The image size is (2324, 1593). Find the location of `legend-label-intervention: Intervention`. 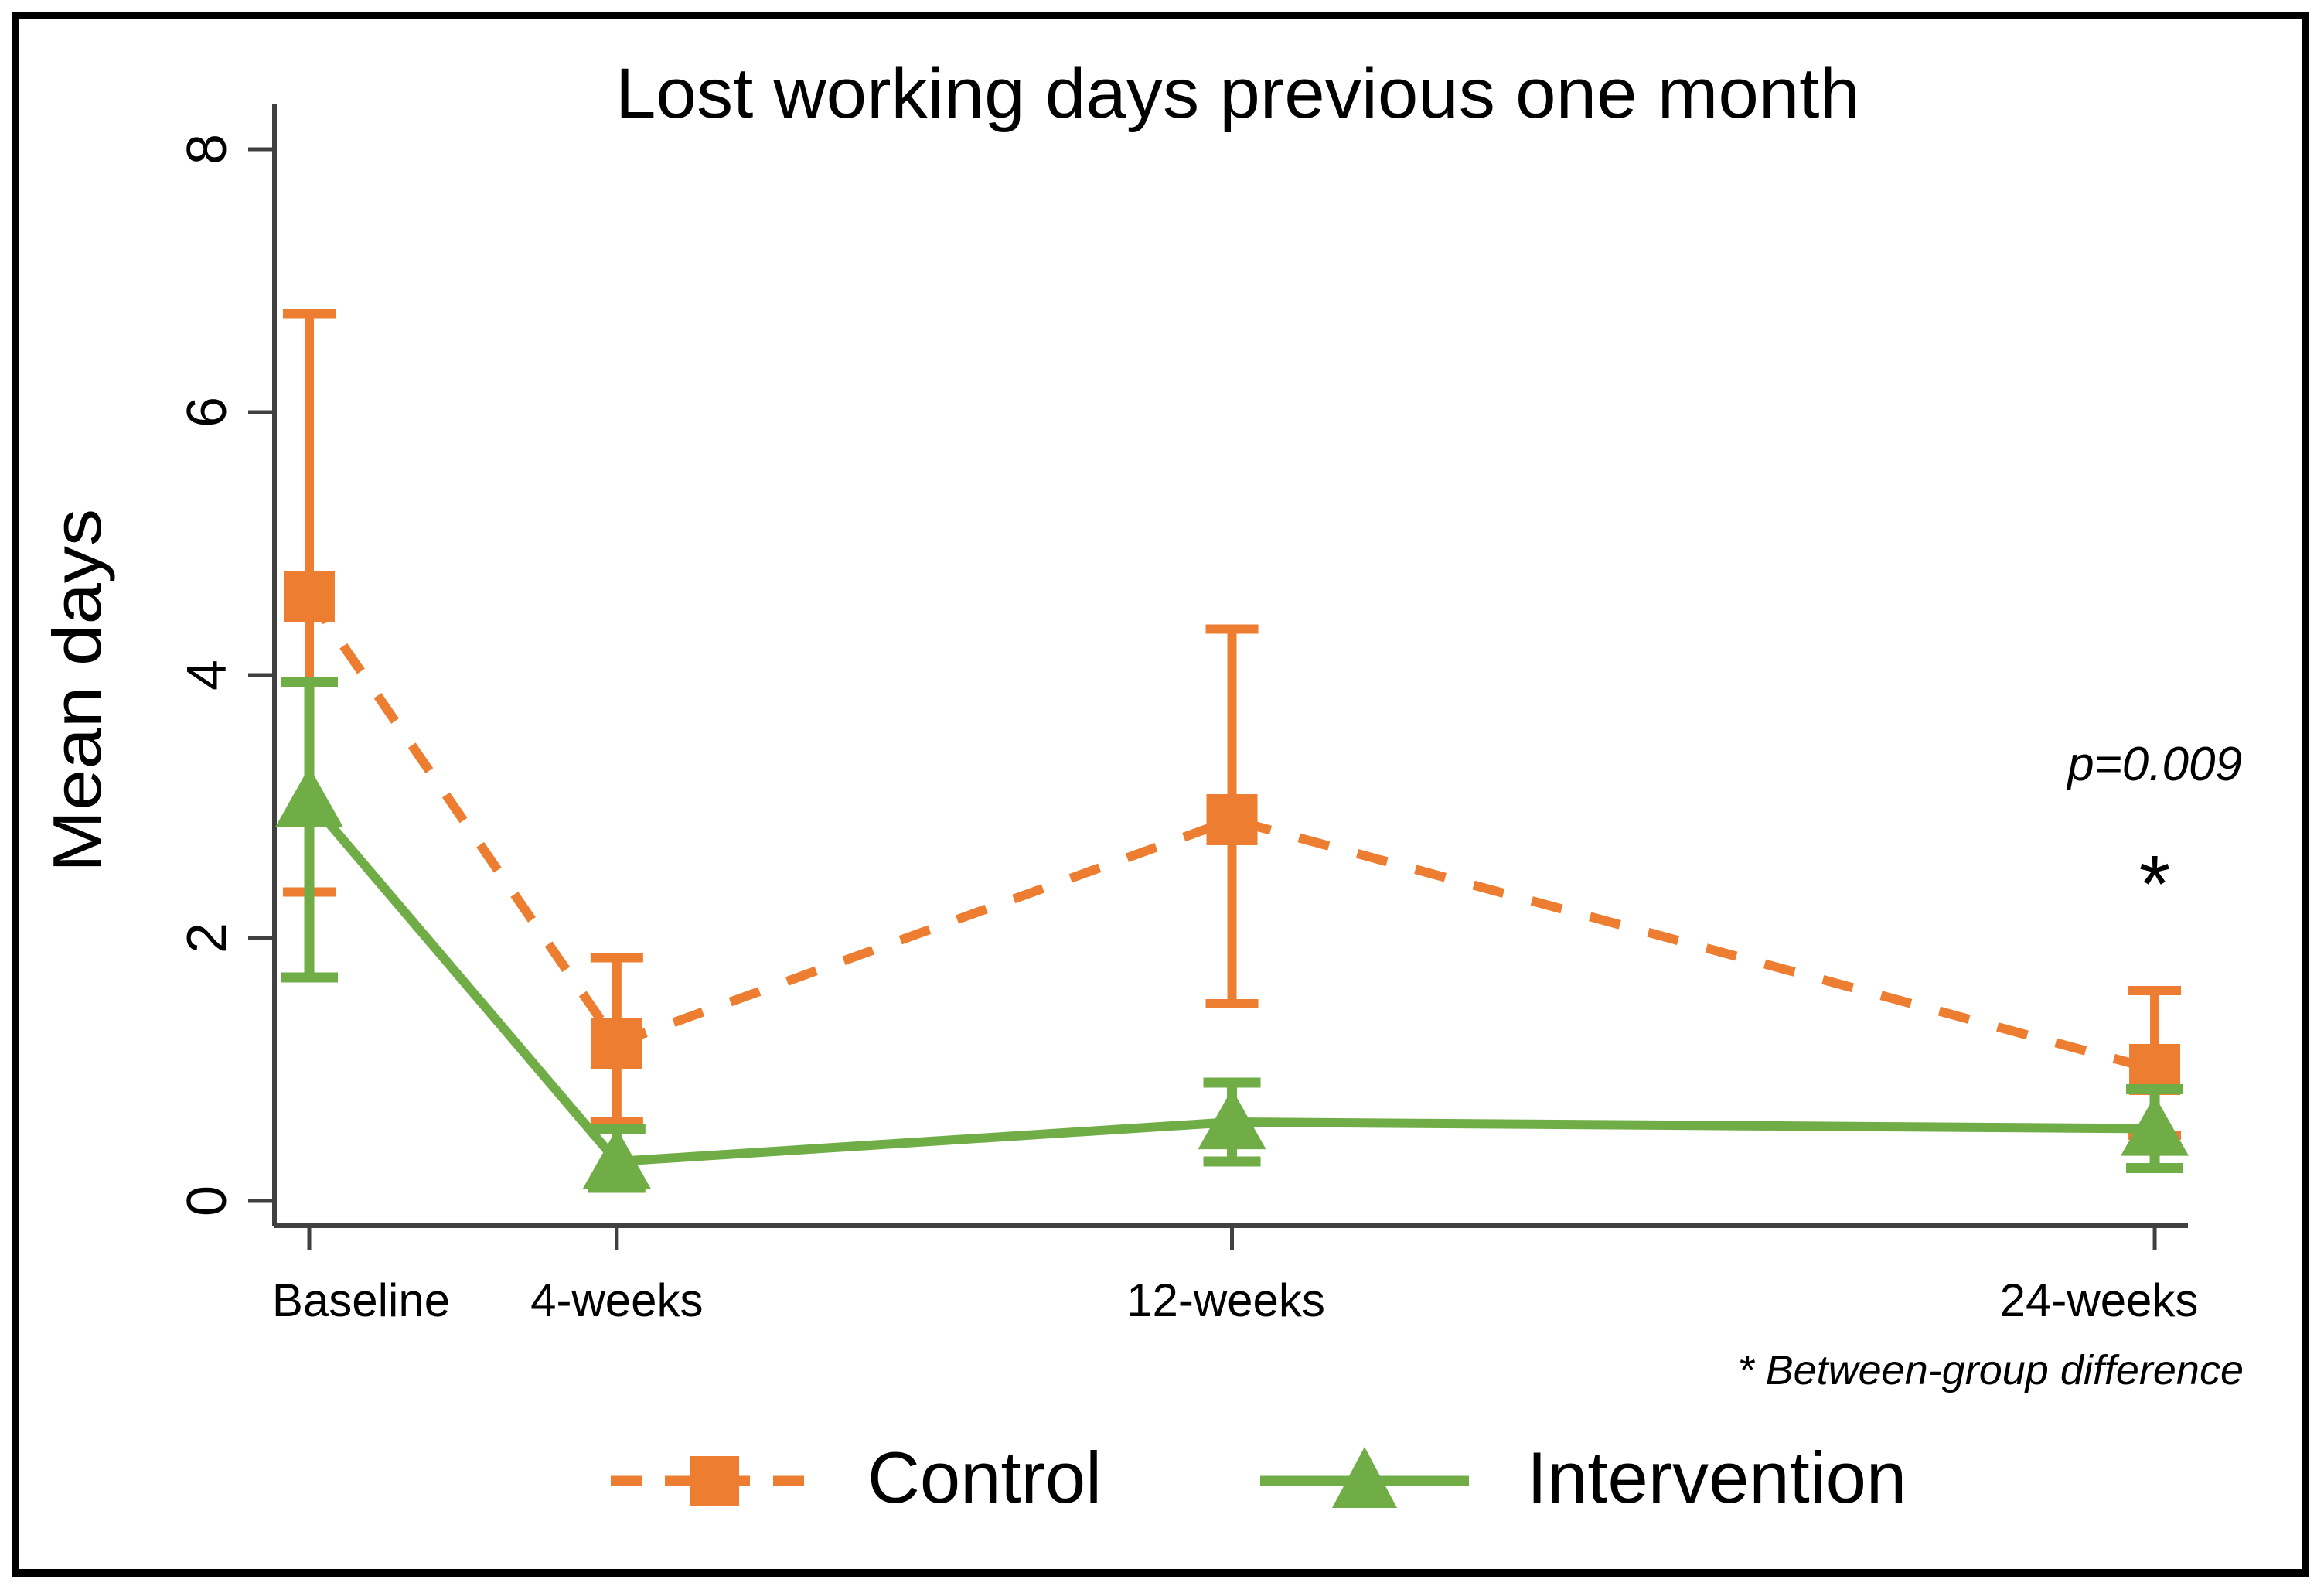

legend-label-intervention: Intervention is located at coordinates (1717, 1477).